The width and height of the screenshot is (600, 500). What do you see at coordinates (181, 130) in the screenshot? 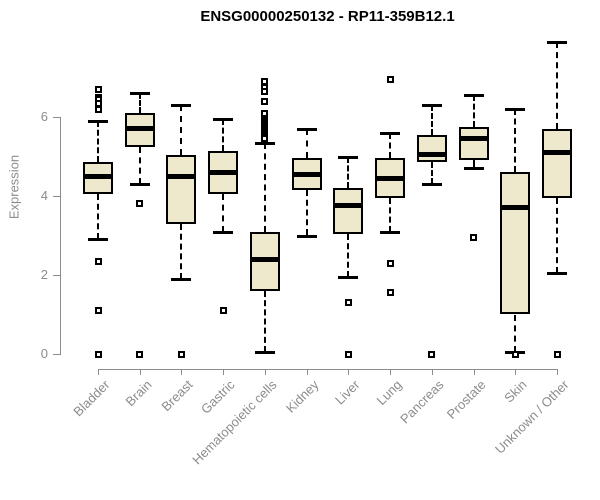
I see `whisker-upper-breast` at bounding box center [181, 130].